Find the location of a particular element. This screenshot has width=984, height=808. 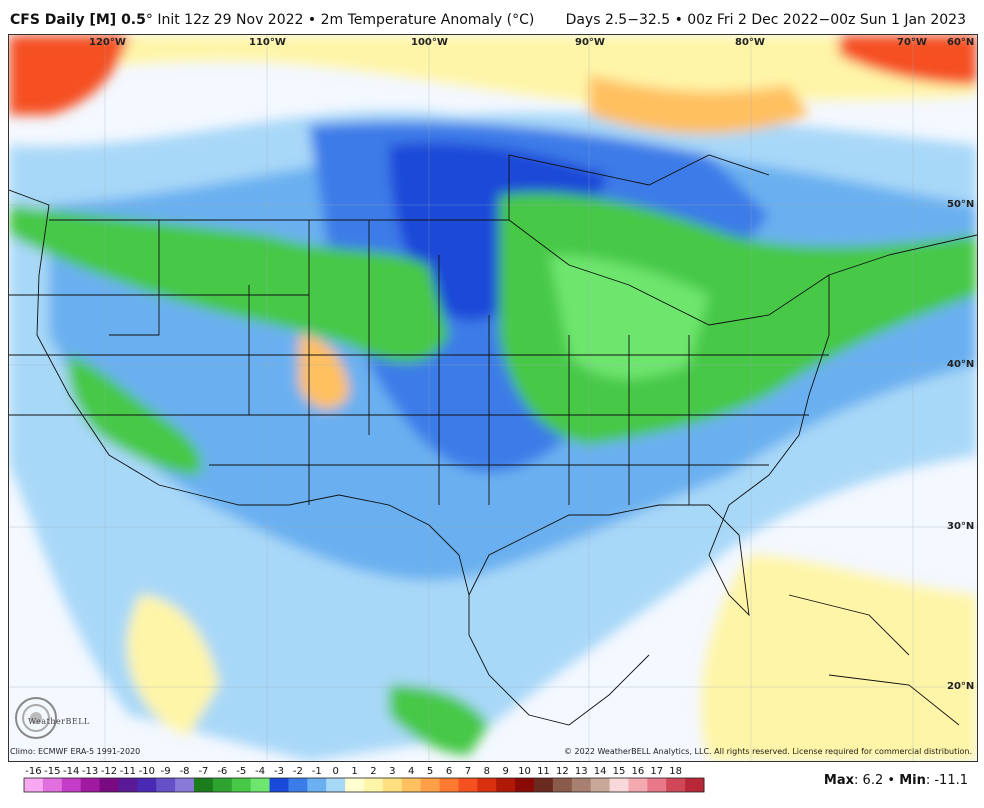

lat-label-50n: 50°N is located at coordinates (961, 204).